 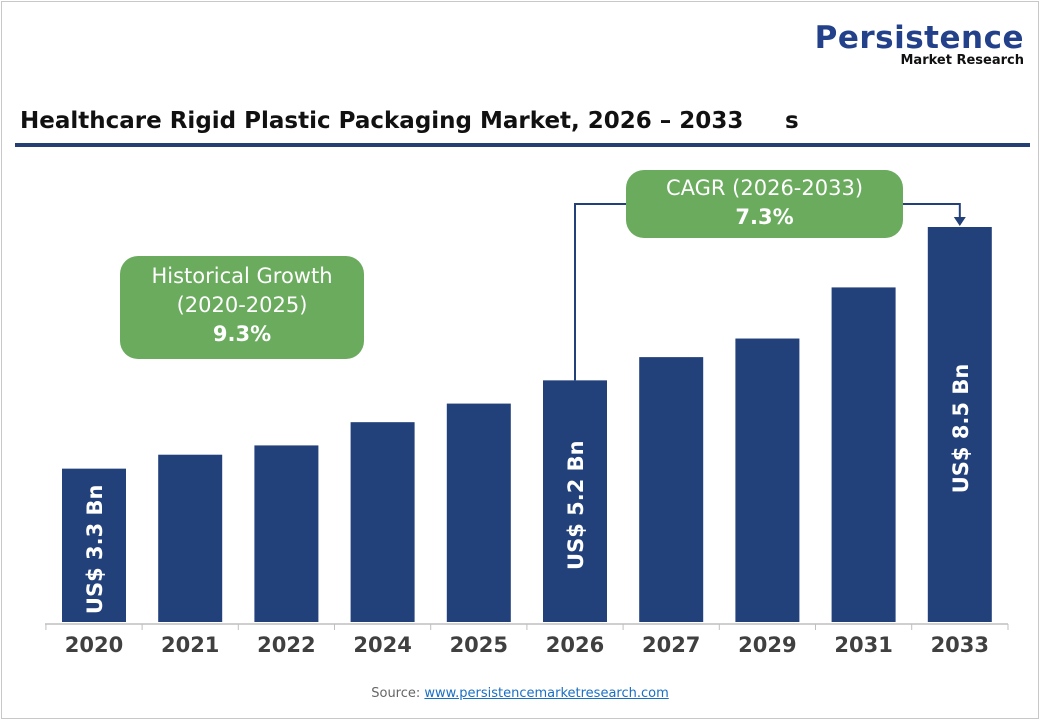 I want to click on cagr-connector-end, so click(x=932, y=210).